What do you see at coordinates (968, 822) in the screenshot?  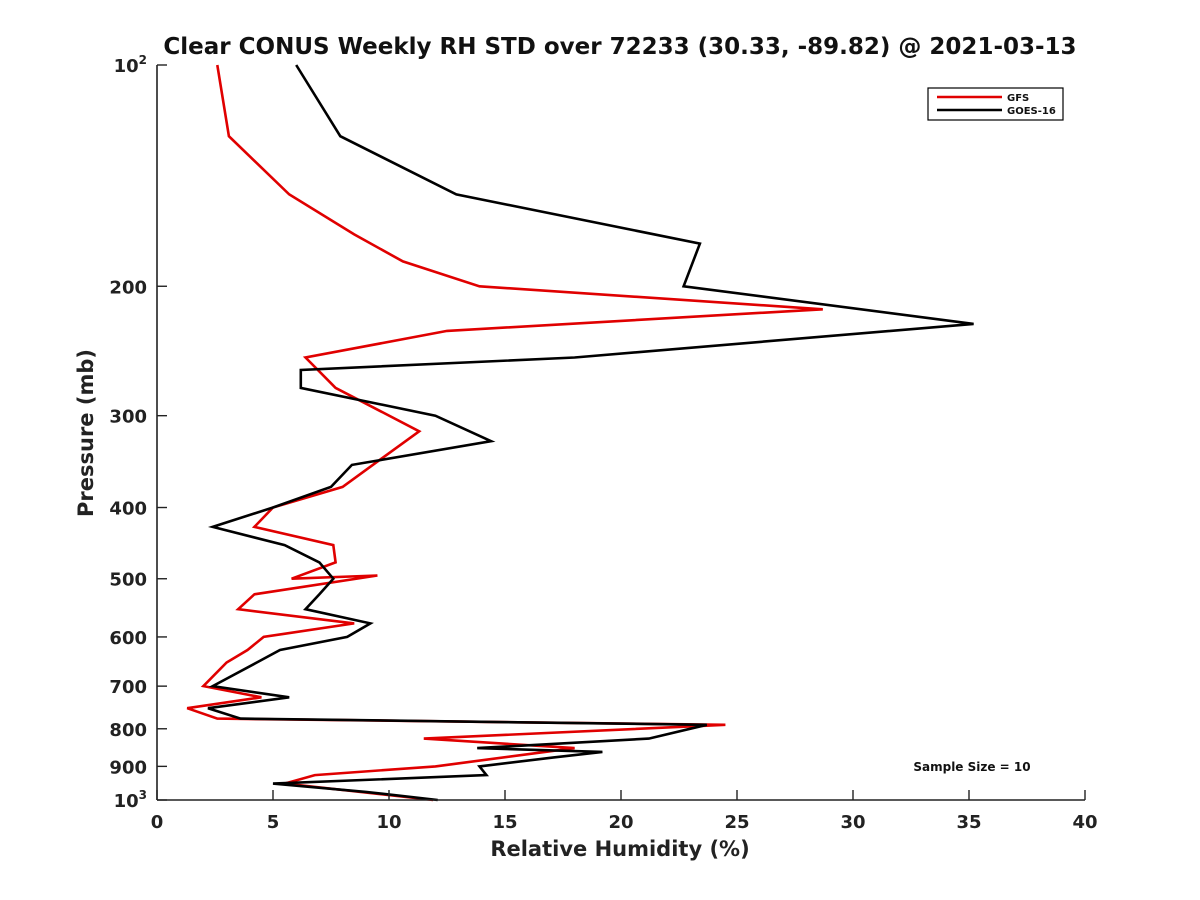 I see `x-tick-label: 35` at bounding box center [968, 822].